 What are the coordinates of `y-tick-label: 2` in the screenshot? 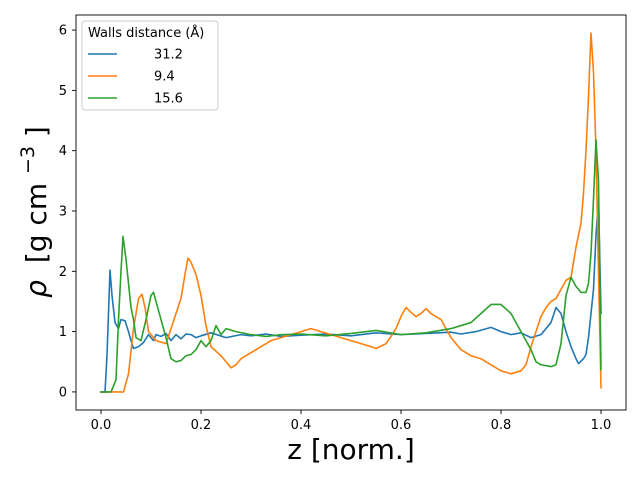 It's located at (63, 272).